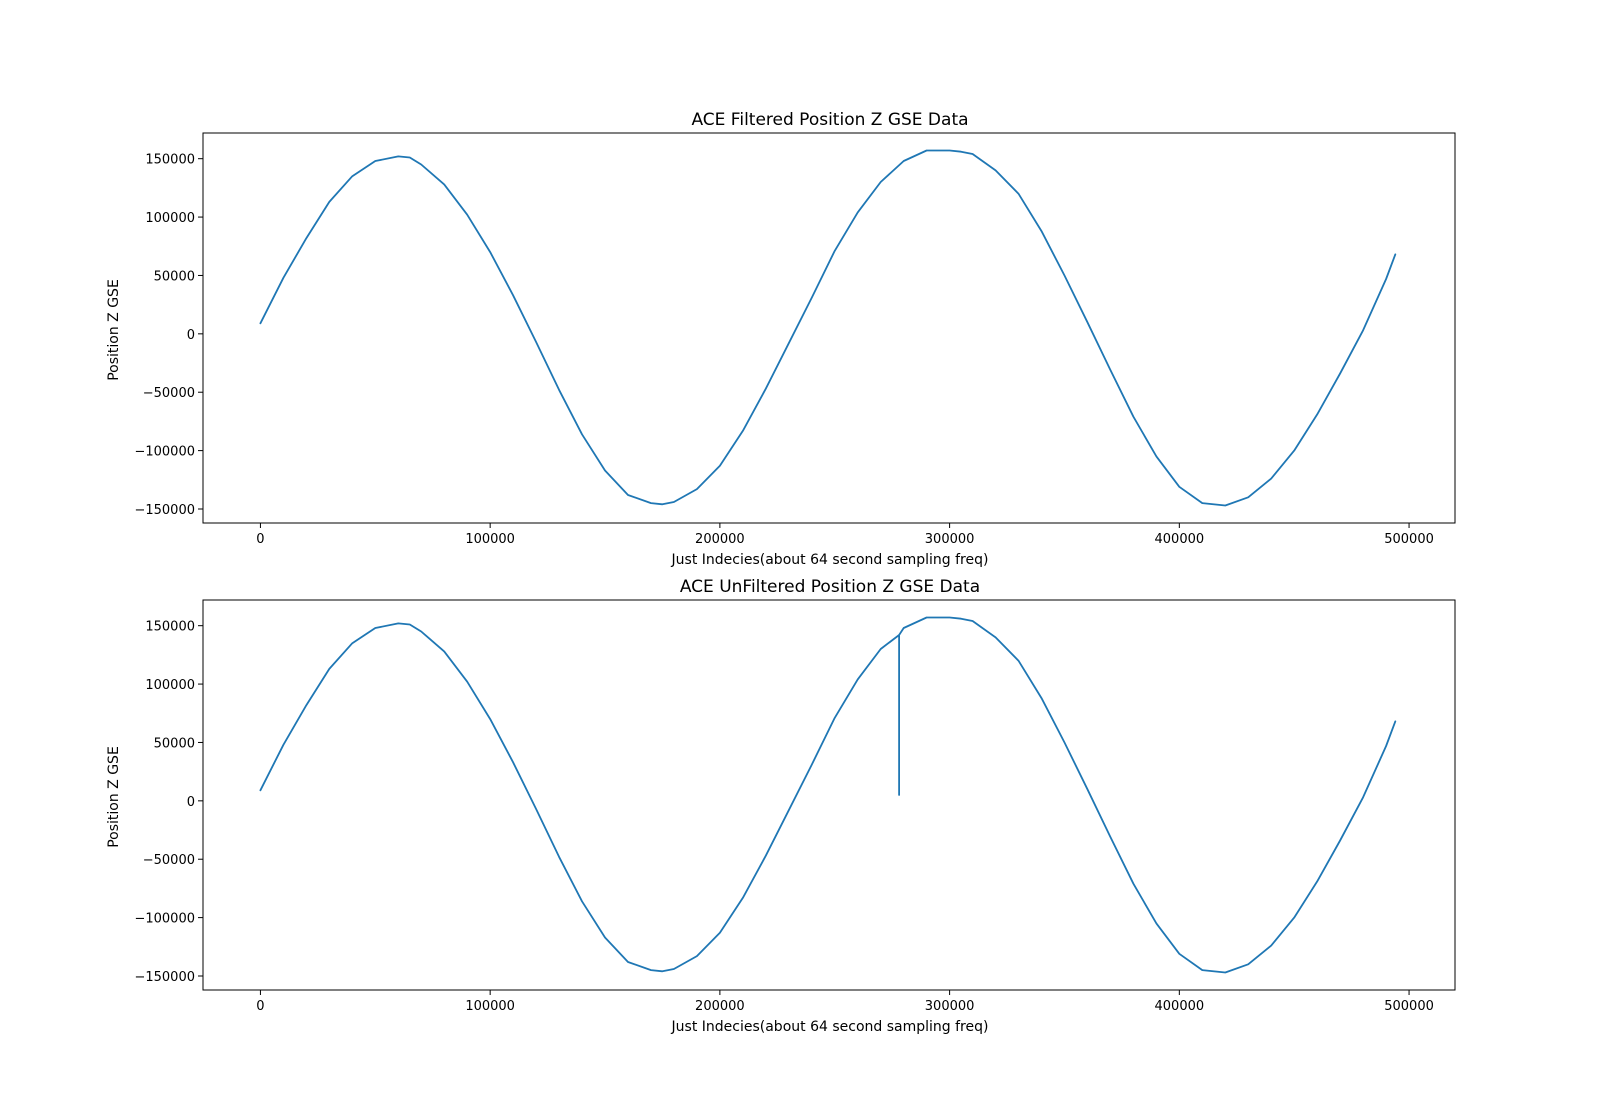 The width and height of the screenshot is (1600, 1100). What do you see at coordinates (829, 120) in the screenshot?
I see `chart-title: ACE Filtered Position Z GSE Data` at bounding box center [829, 120].